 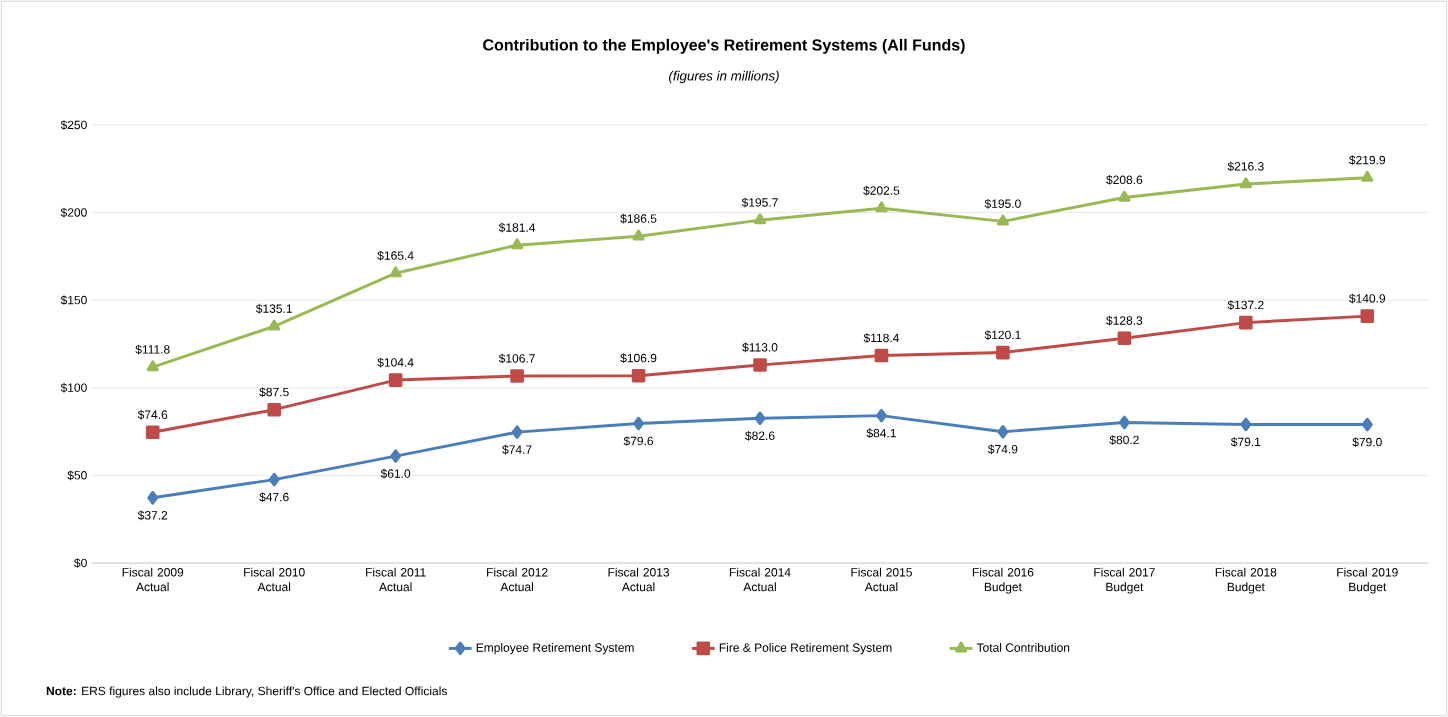 I want to click on data-label: $202.5, so click(x=881, y=190).